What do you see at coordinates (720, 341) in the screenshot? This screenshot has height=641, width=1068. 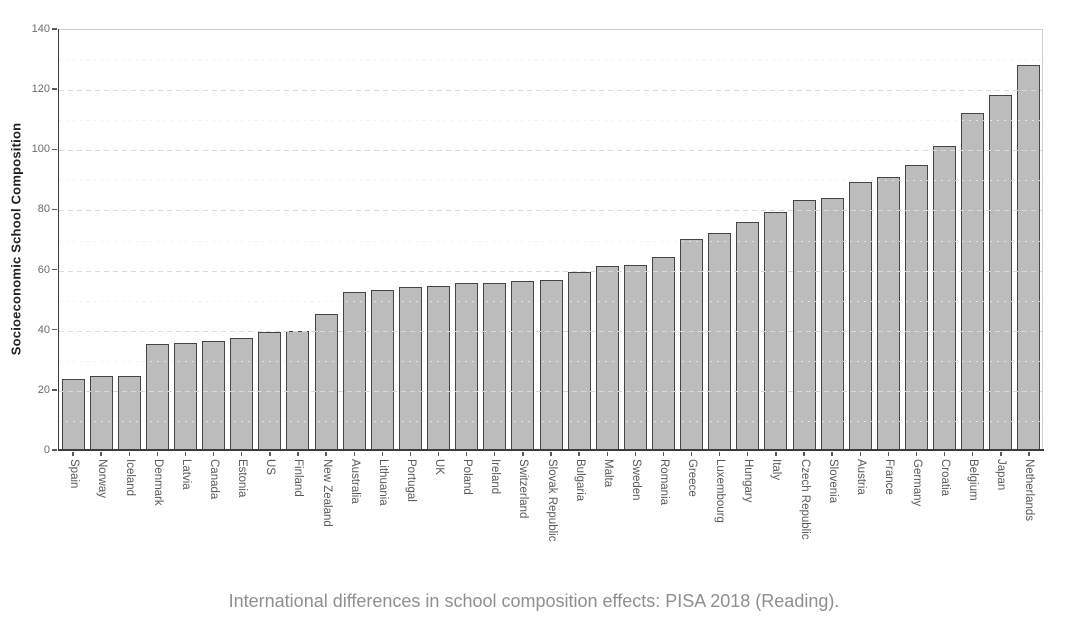 I see `bar-luxembourg` at bounding box center [720, 341].